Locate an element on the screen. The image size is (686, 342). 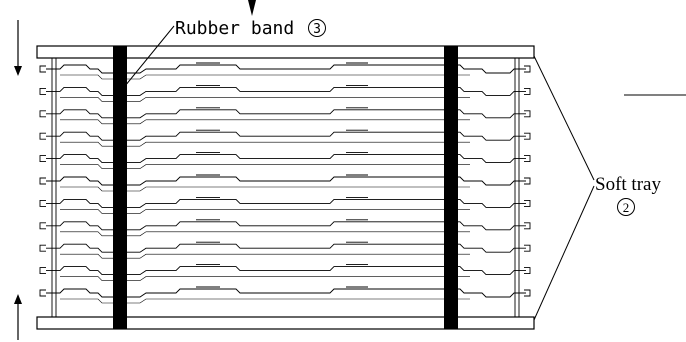
soft-tray-label: Soft tray is located at coordinates (628, 184).